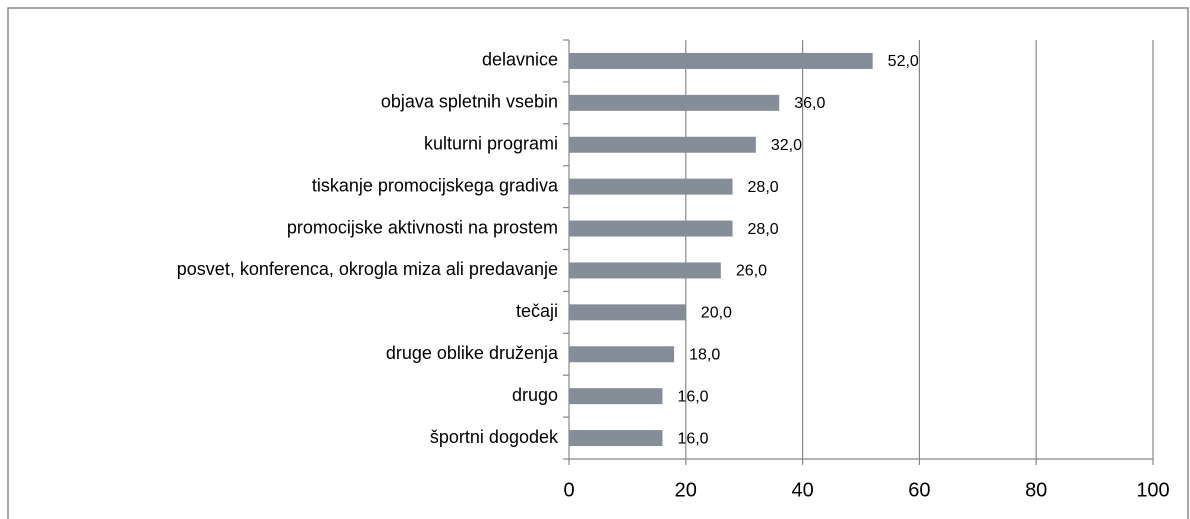 Image resolution: width=1190 pixels, height=519 pixels. I want to click on y-tick-label: športni dogodek, so click(494, 437).